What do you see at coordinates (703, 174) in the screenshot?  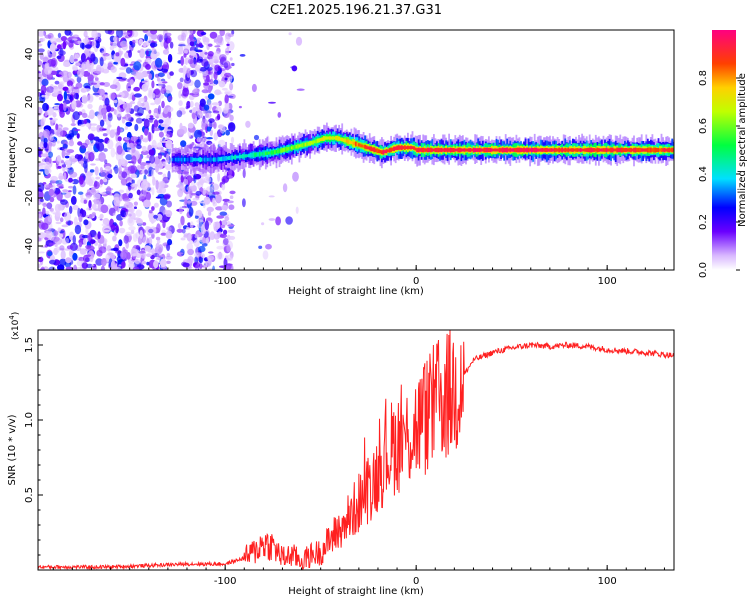 I see `colorbar-tick-label: 0.4` at bounding box center [703, 174].